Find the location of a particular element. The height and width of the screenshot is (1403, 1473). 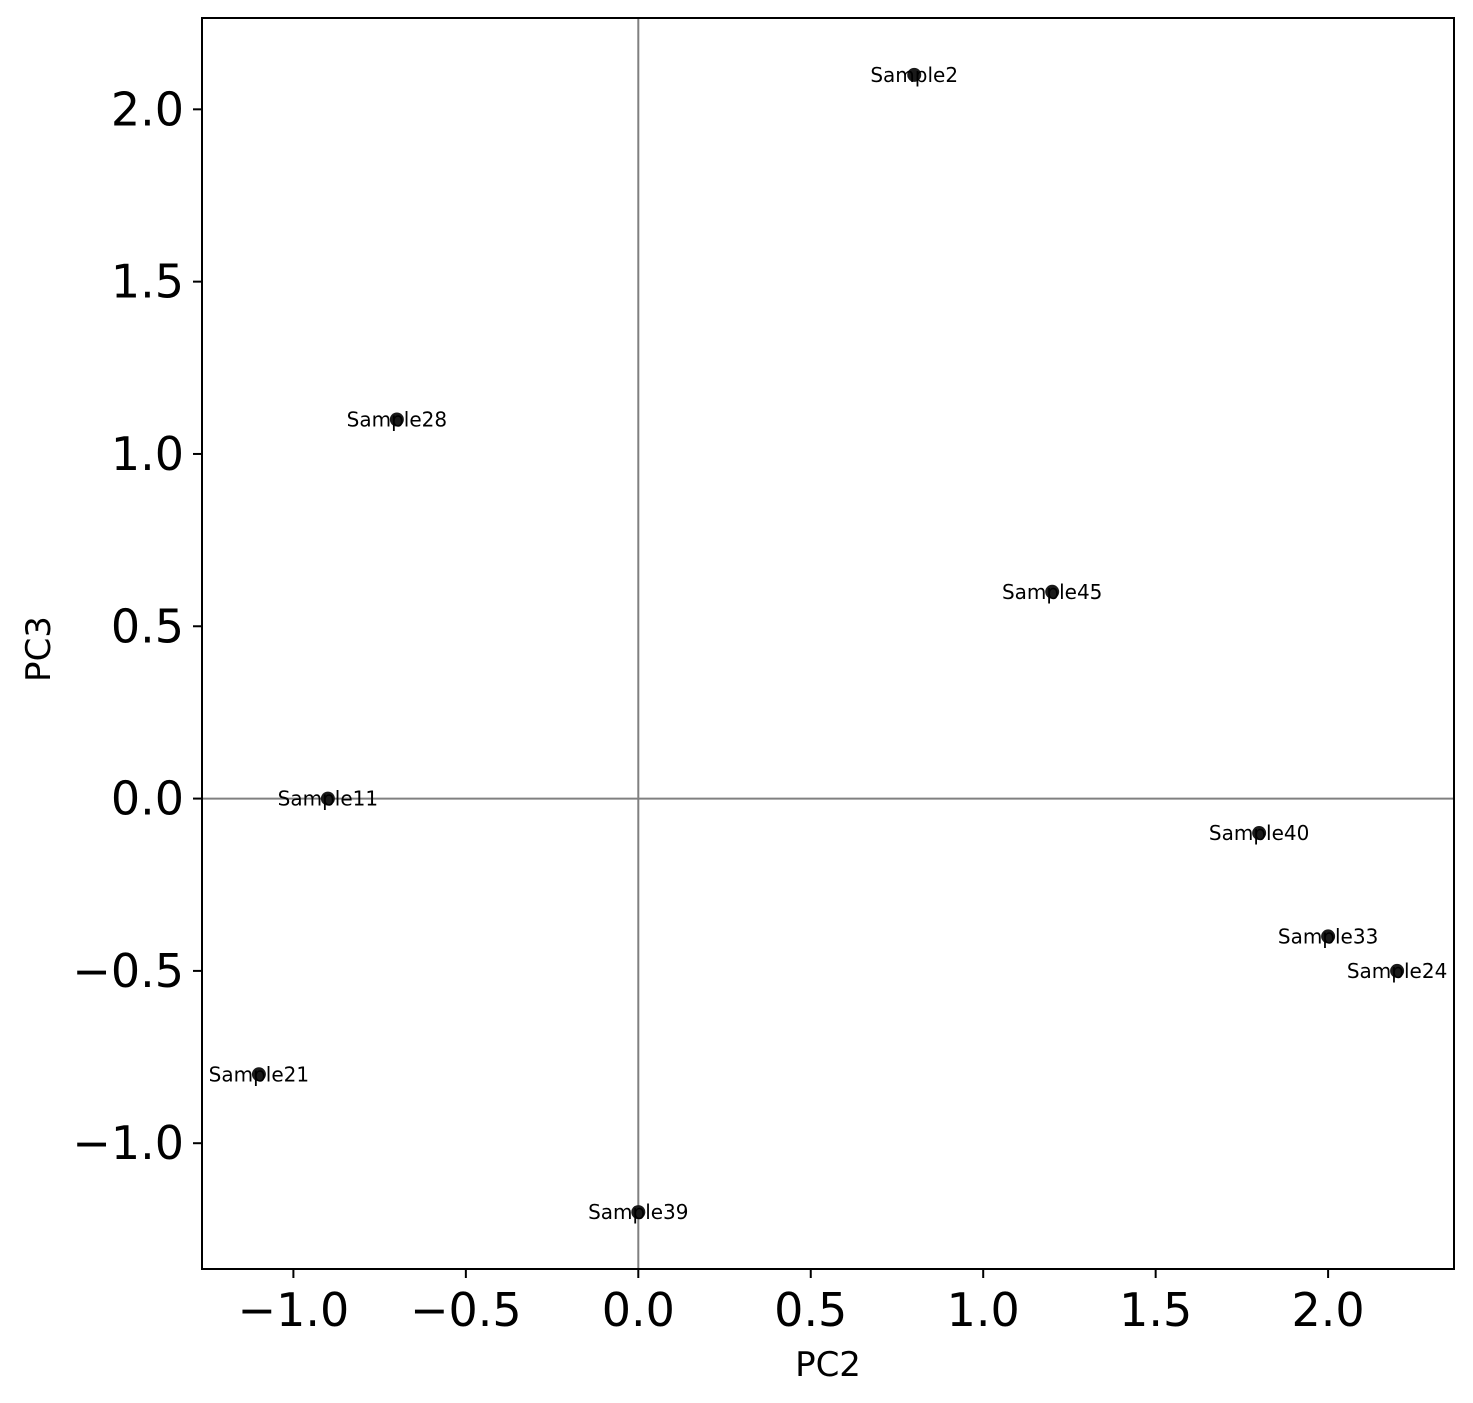

y-axis-ticks: −1.0 −0.5 0.0 0.5 1.0 1.5 2.0 is located at coordinates (137, 626).